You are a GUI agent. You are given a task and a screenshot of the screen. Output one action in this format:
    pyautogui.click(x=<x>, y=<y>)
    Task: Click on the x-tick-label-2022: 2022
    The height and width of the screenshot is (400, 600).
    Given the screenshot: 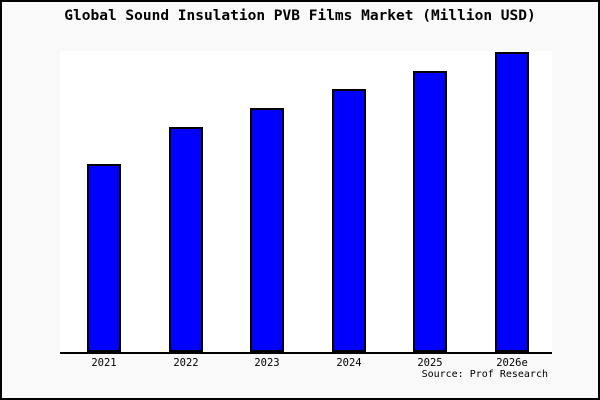 What is the action you would take?
    pyautogui.click(x=186, y=363)
    